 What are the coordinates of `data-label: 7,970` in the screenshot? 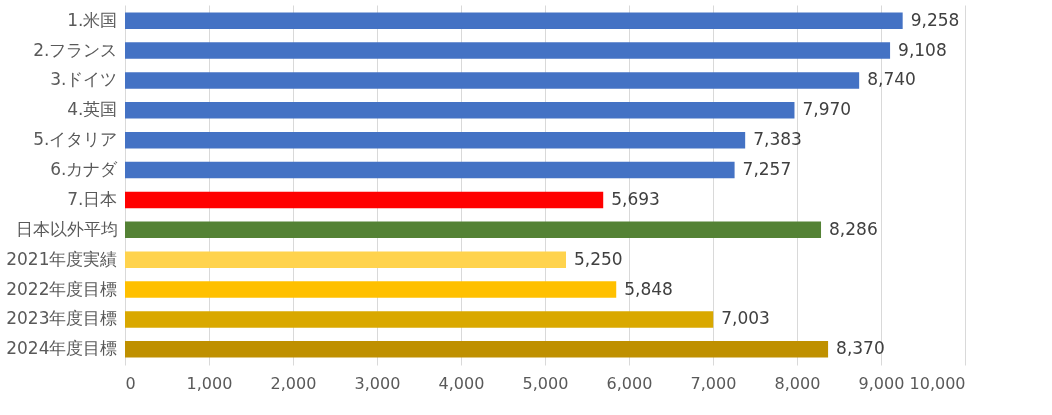 It's located at (827, 109).